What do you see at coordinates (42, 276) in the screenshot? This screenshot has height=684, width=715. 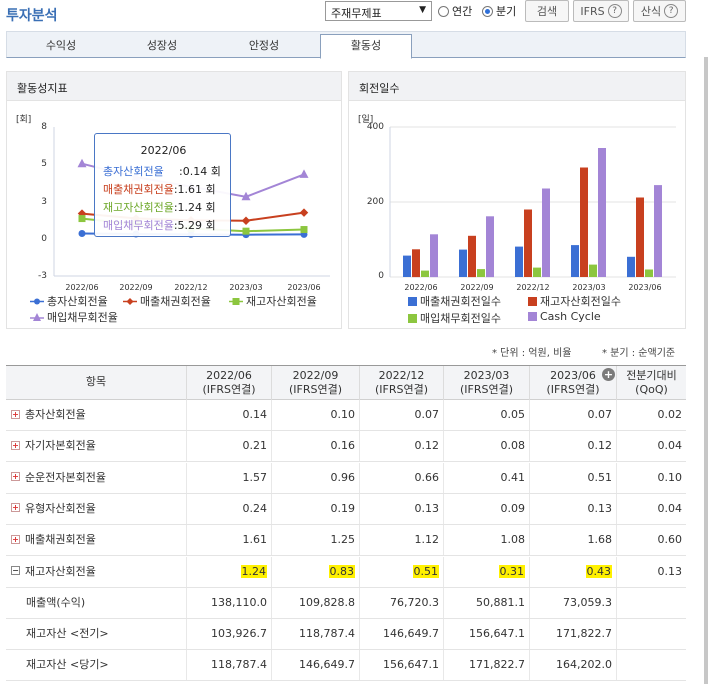 I see `y-tick-label: -3` at bounding box center [42, 276].